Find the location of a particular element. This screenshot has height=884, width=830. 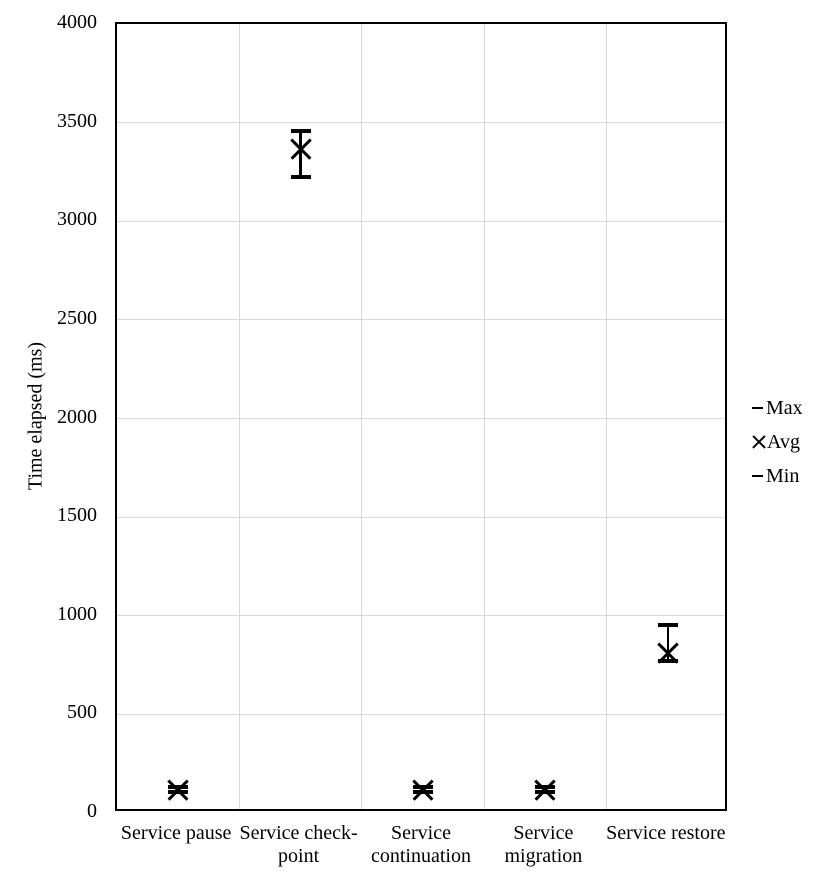

min-marker is located at coordinates (300, 176).